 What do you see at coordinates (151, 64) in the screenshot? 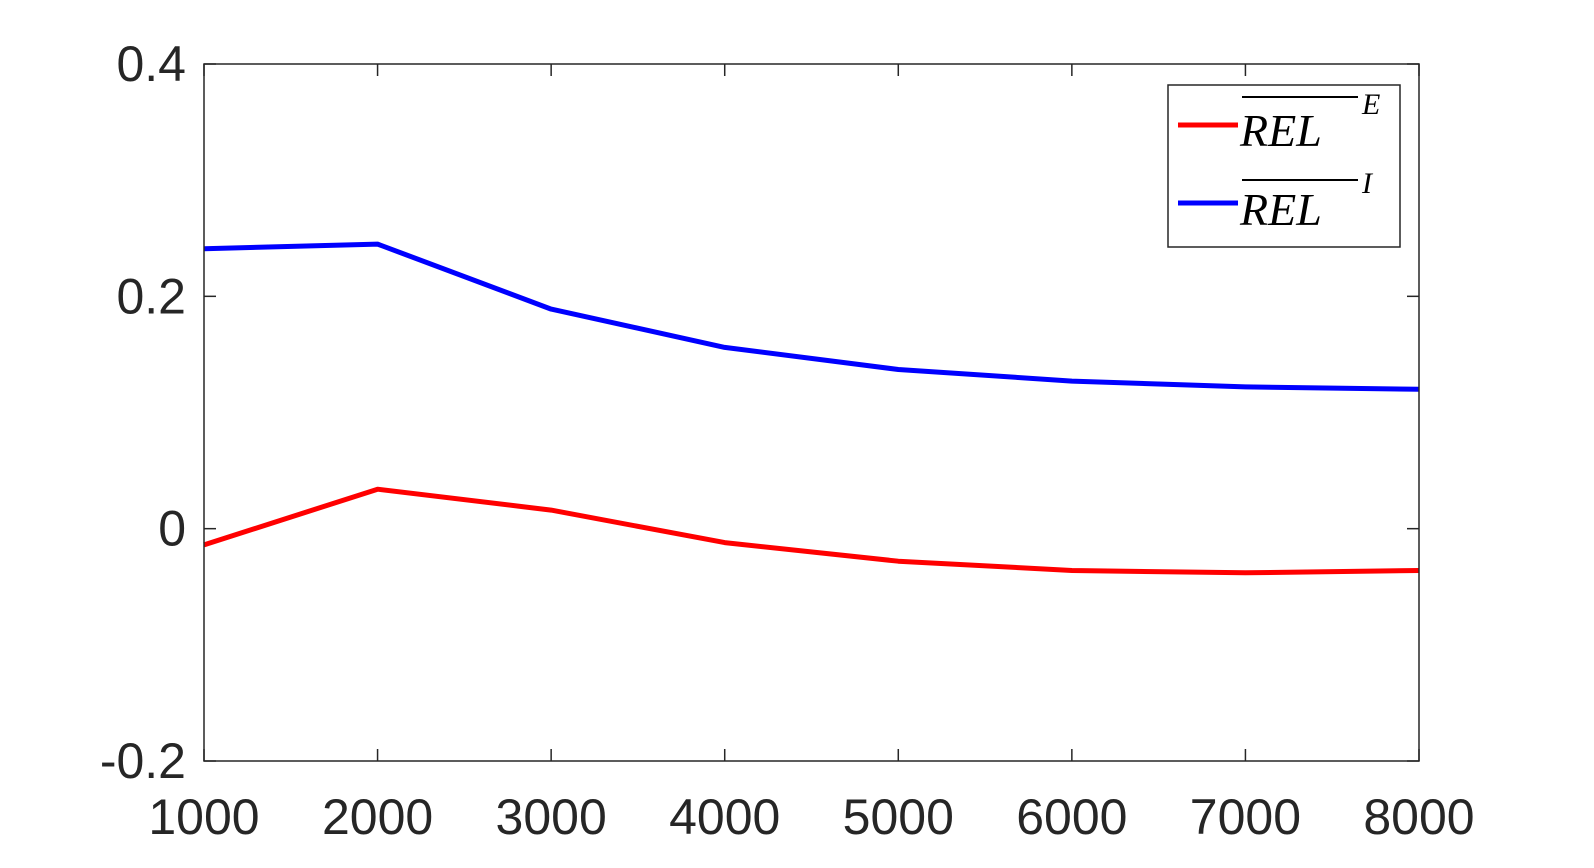
I see `y-tick-label: 0.4` at bounding box center [151, 64].